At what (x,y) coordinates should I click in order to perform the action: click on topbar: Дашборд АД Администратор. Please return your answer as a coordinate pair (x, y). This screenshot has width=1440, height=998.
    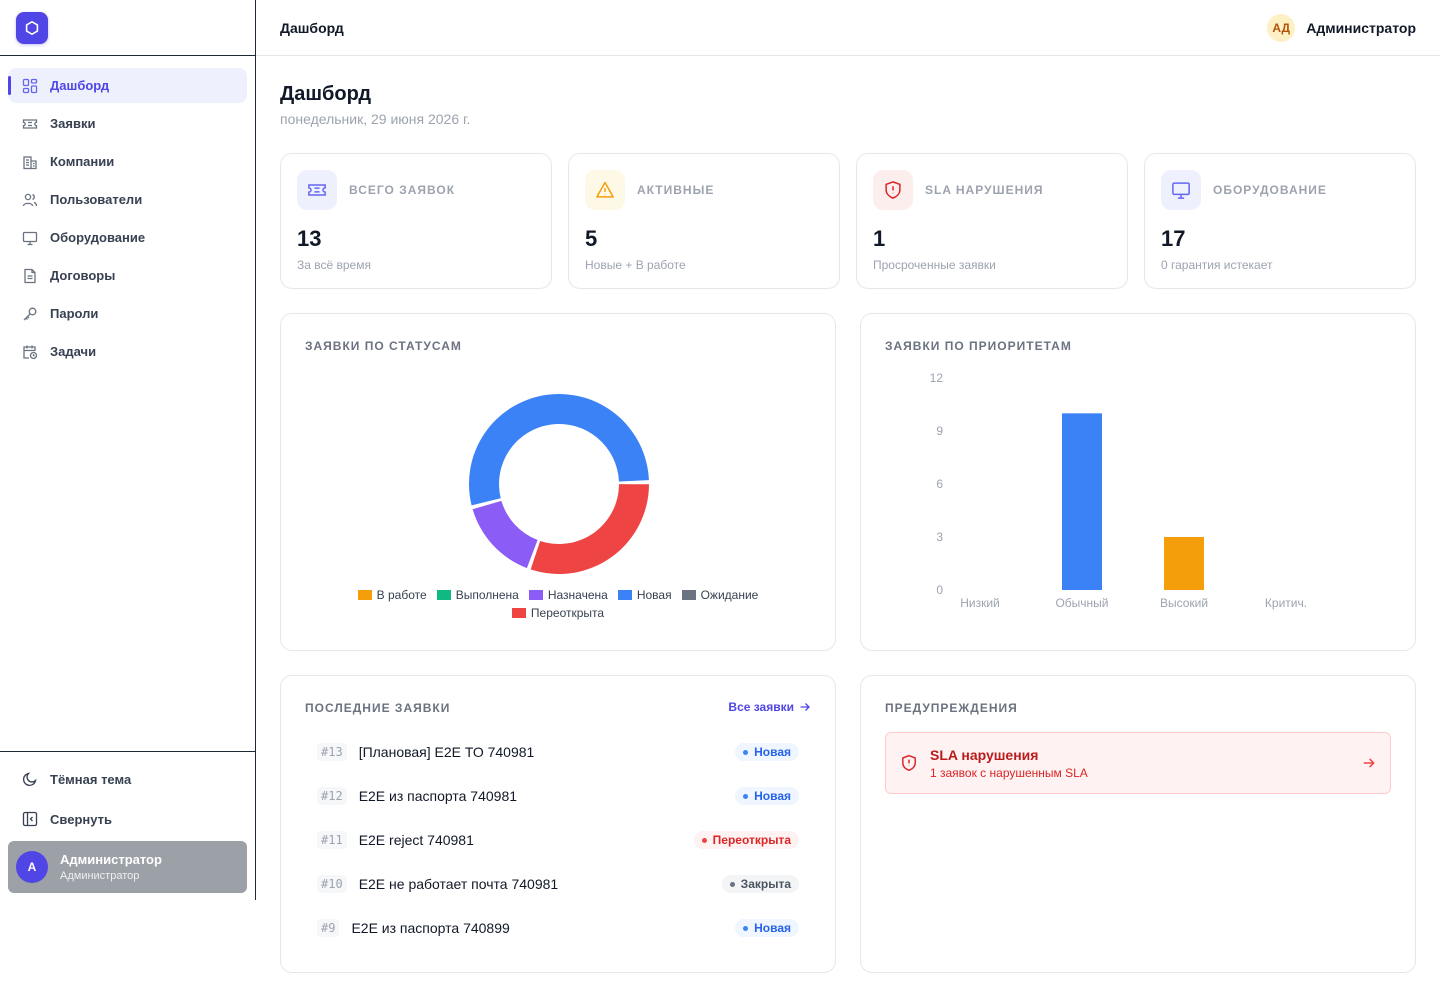
    Looking at the image, I should click on (848, 28).